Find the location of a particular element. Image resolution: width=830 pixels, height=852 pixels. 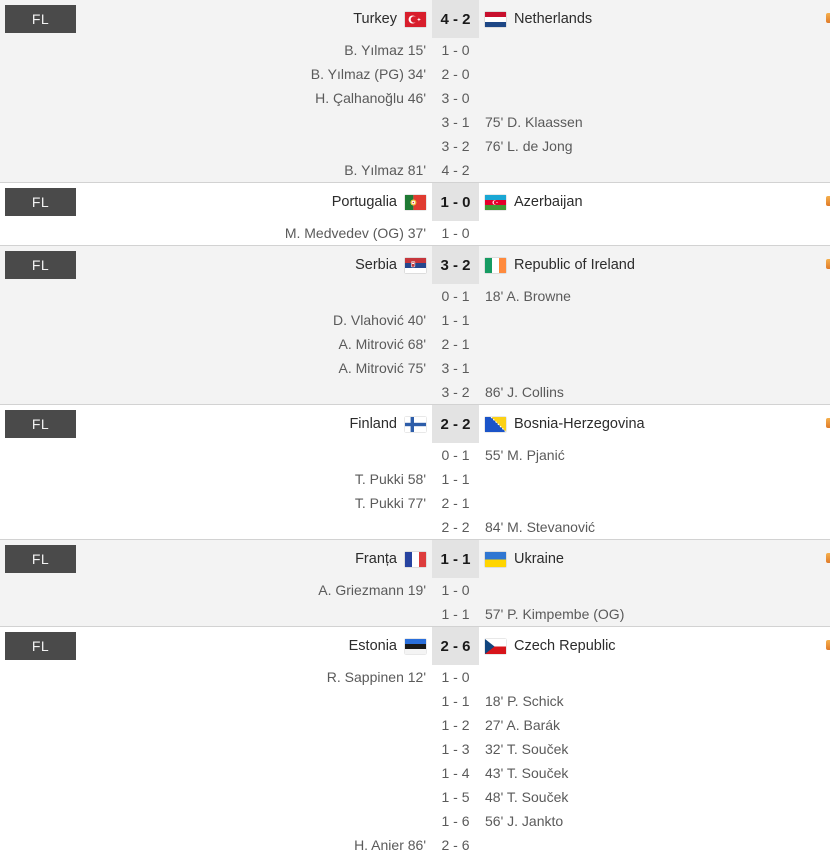

home-scorer: R. Sappinen 12' is located at coordinates (376, 677).